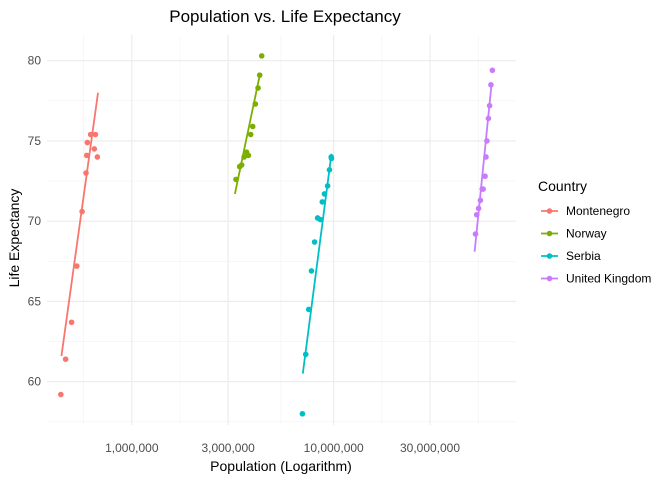  Describe the element at coordinates (549, 211) in the screenshot. I see `legend-key-point-montenegro` at that location.